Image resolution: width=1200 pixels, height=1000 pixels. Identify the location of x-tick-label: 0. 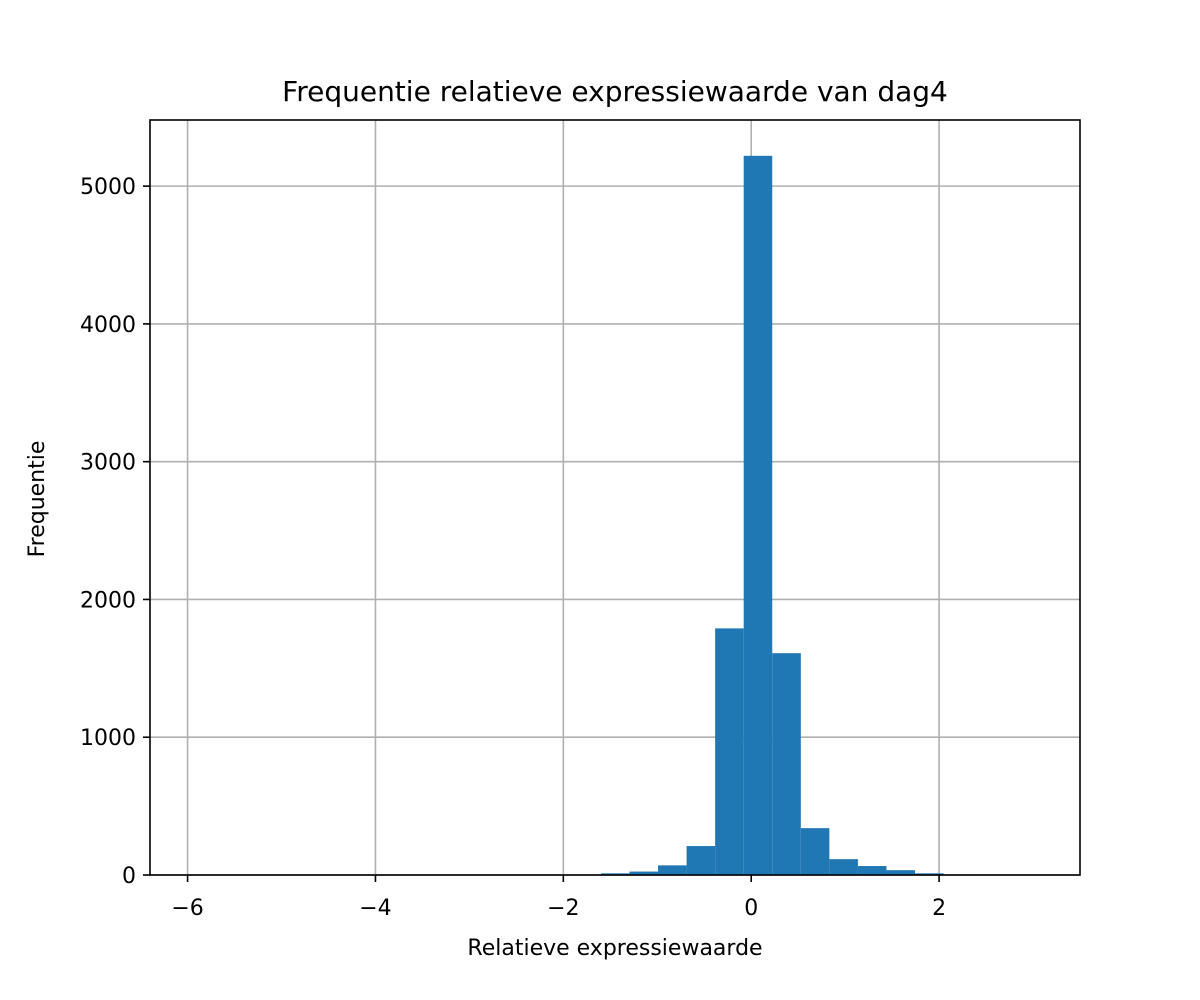
(751, 908).